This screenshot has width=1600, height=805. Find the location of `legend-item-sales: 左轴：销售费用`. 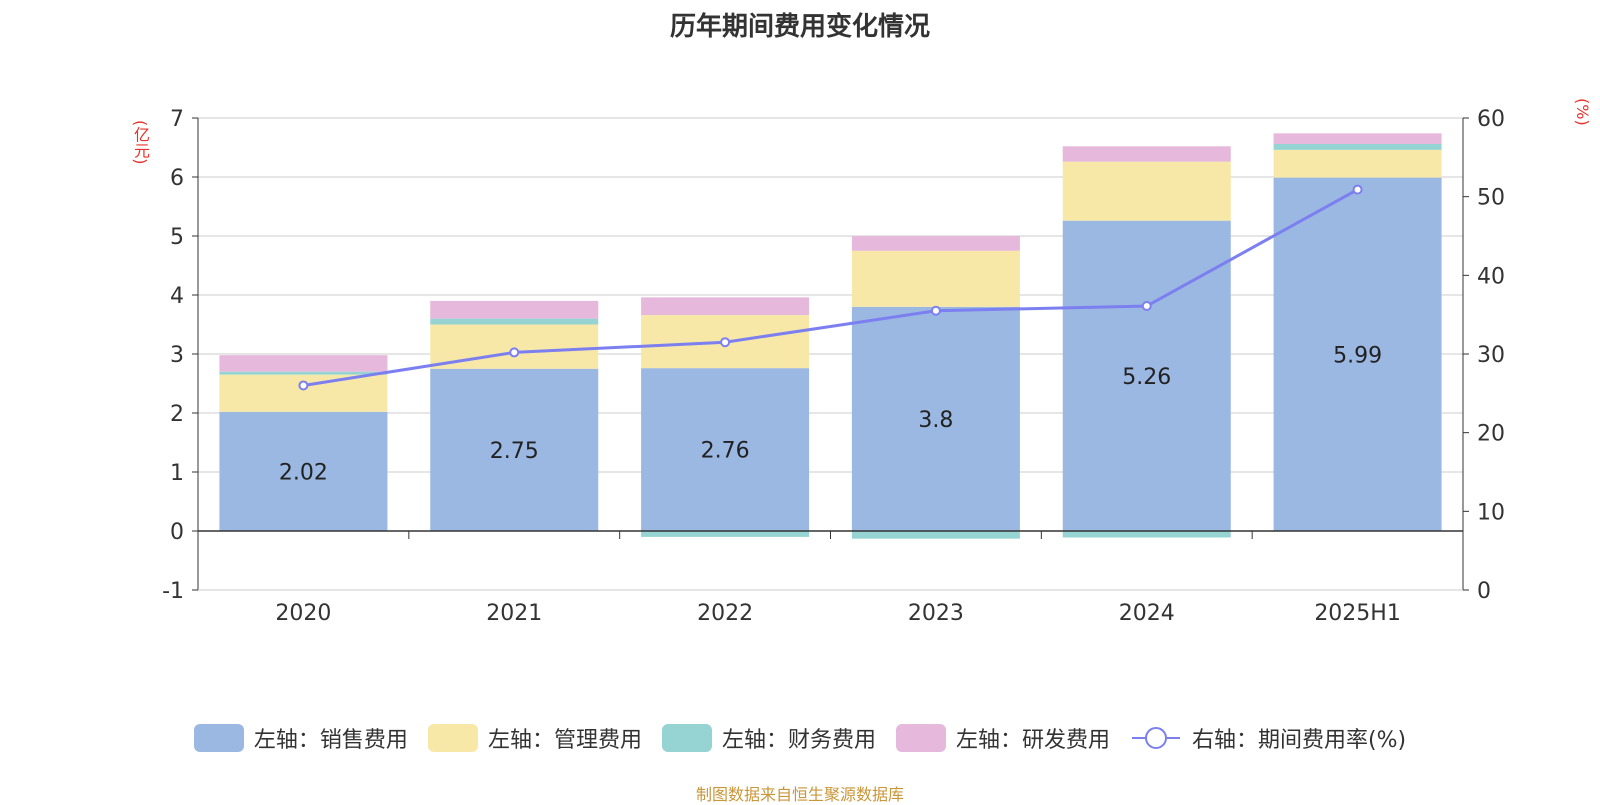

legend-item-sales: 左轴：销售费用 is located at coordinates (300, 738).